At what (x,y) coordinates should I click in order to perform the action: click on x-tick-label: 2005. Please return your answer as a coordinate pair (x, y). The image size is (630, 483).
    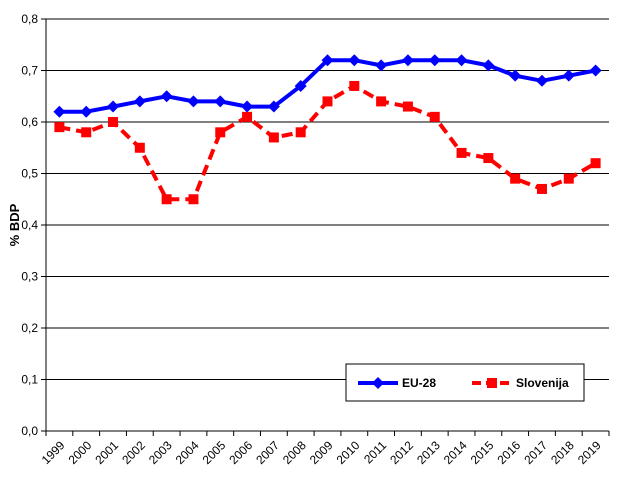
    Looking at the image, I should click on (214, 452).